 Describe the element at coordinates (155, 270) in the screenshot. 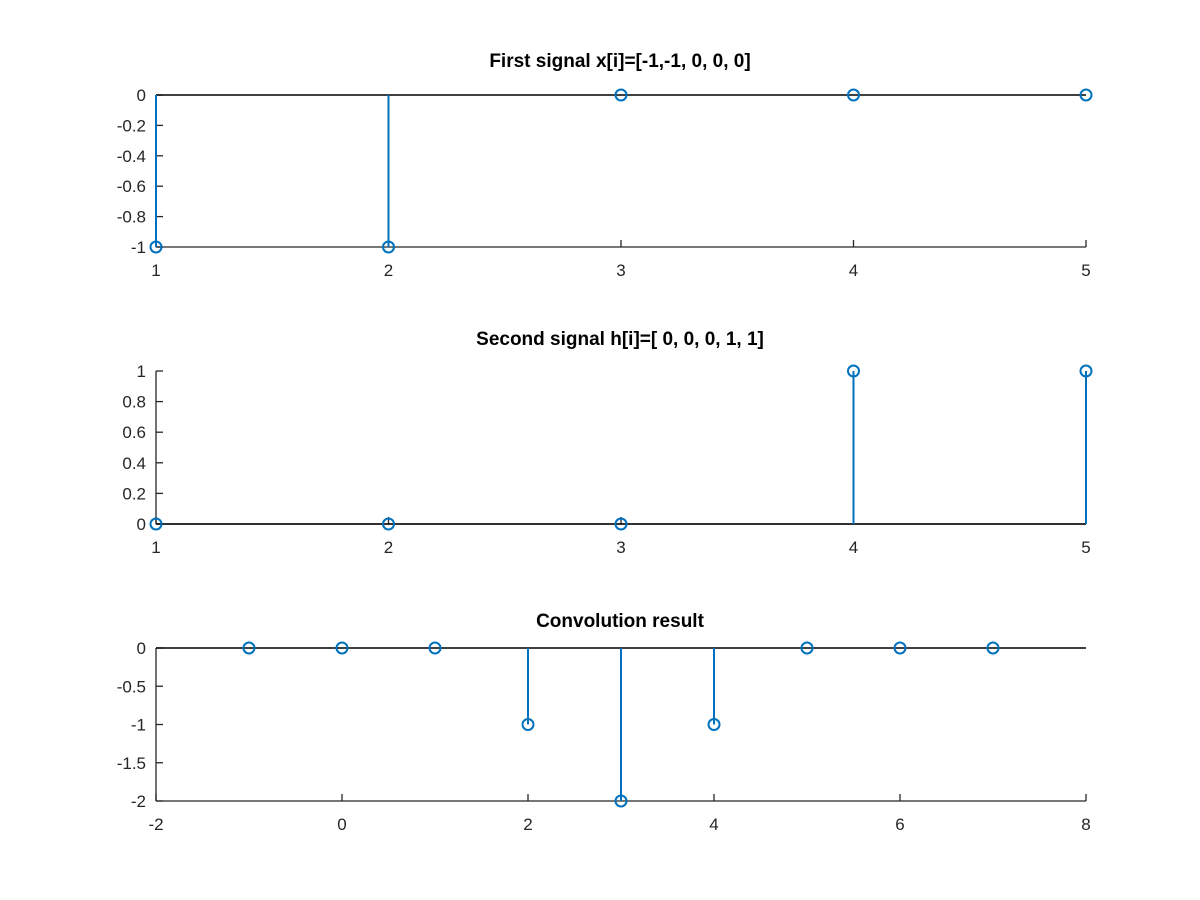

I see `subplot-1-x-tick-label: 1` at that location.